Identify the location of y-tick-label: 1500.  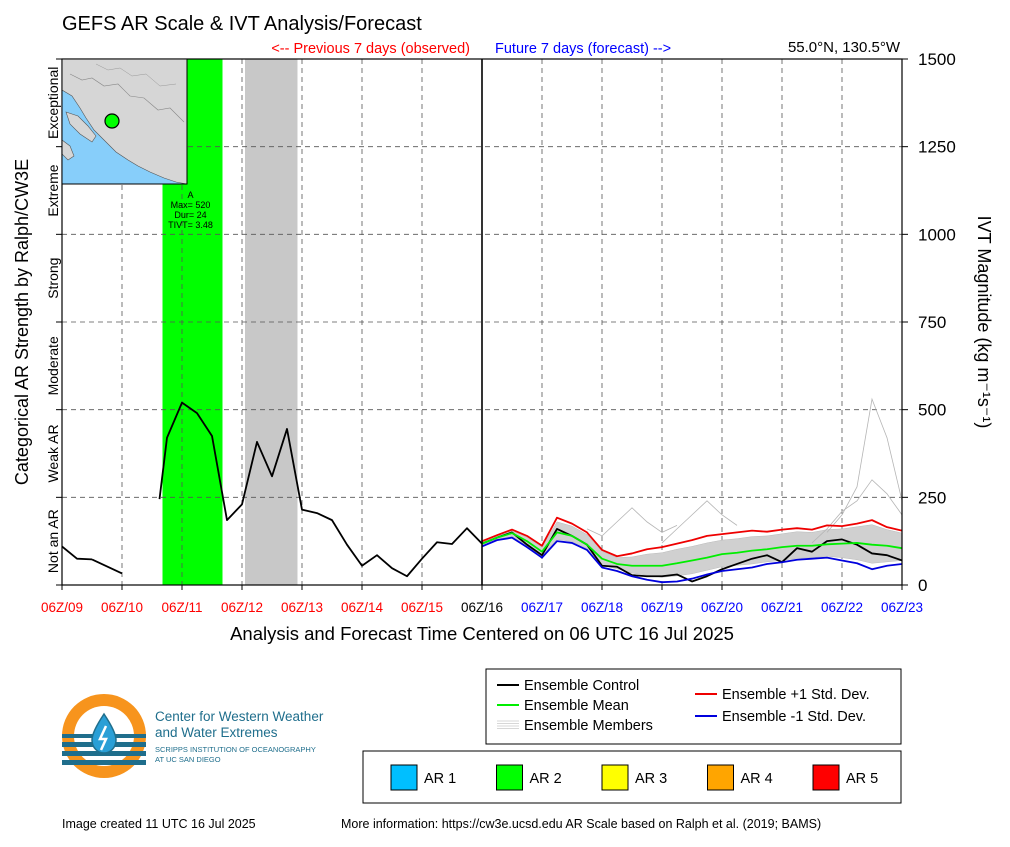
(937, 59).